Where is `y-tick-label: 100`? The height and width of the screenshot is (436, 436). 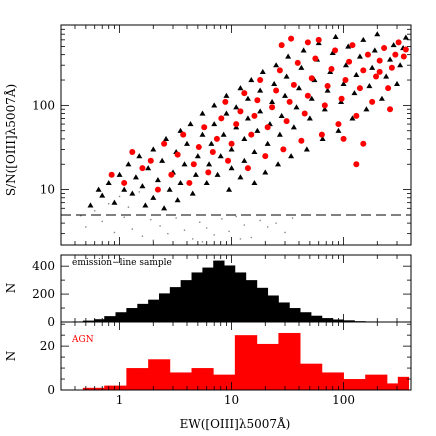
y-tick-label: 100 is located at coordinates (43, 105).